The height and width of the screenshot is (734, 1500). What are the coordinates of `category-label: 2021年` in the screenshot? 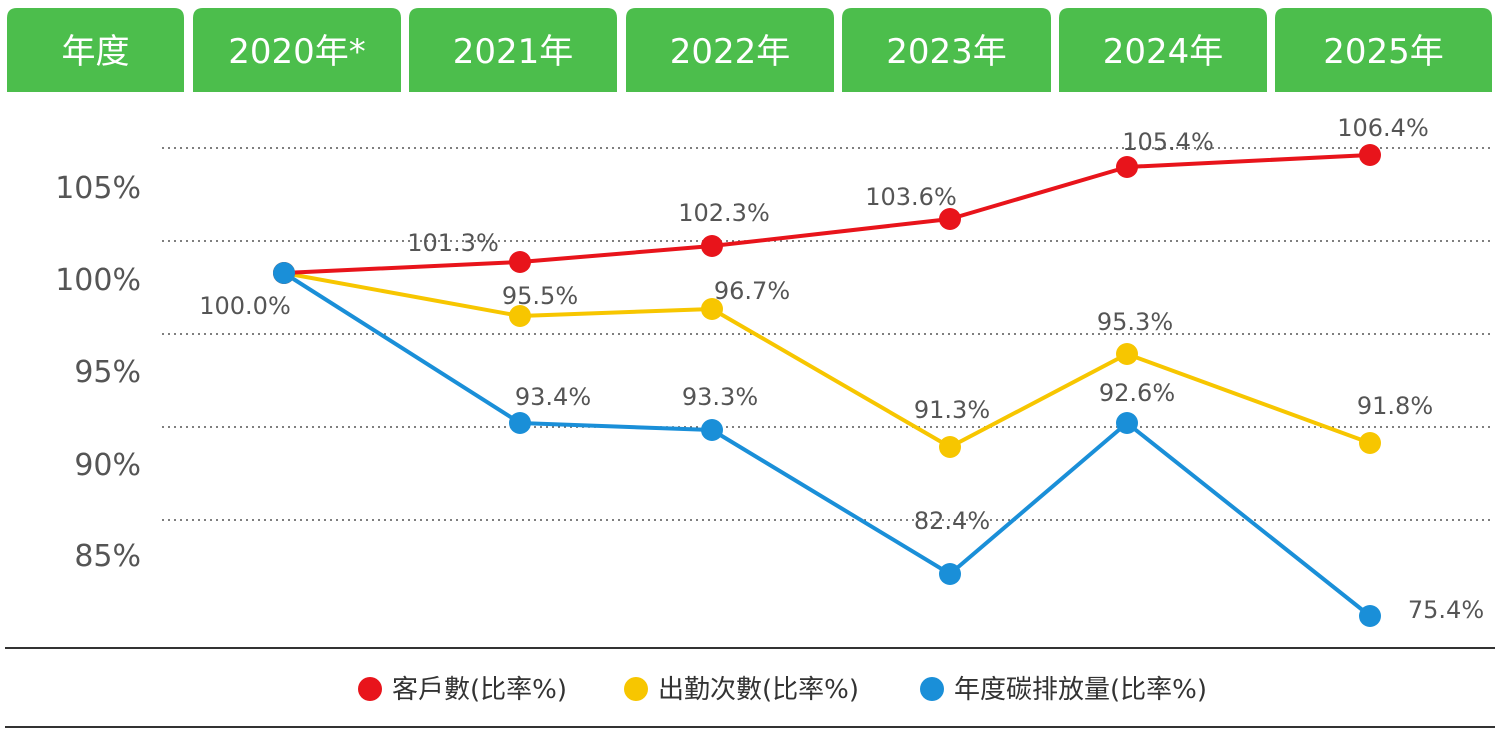 It's located at (513, 52).